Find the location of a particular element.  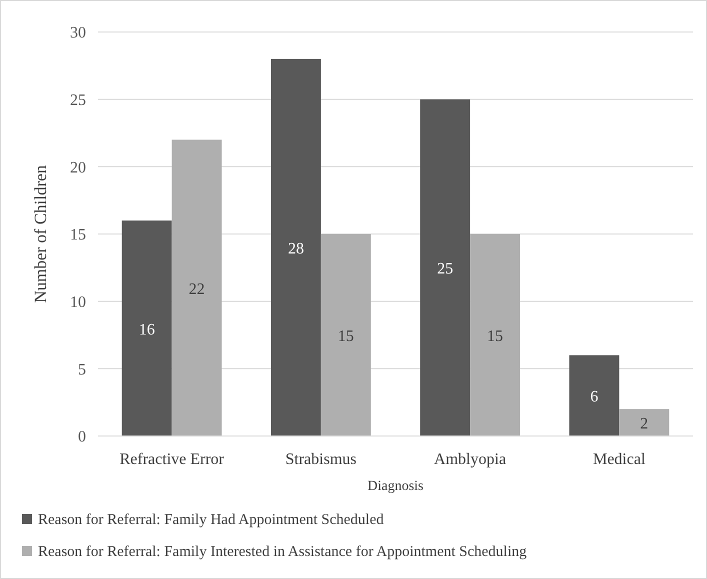

data-label: 2 is located at coordinates (644, 424).